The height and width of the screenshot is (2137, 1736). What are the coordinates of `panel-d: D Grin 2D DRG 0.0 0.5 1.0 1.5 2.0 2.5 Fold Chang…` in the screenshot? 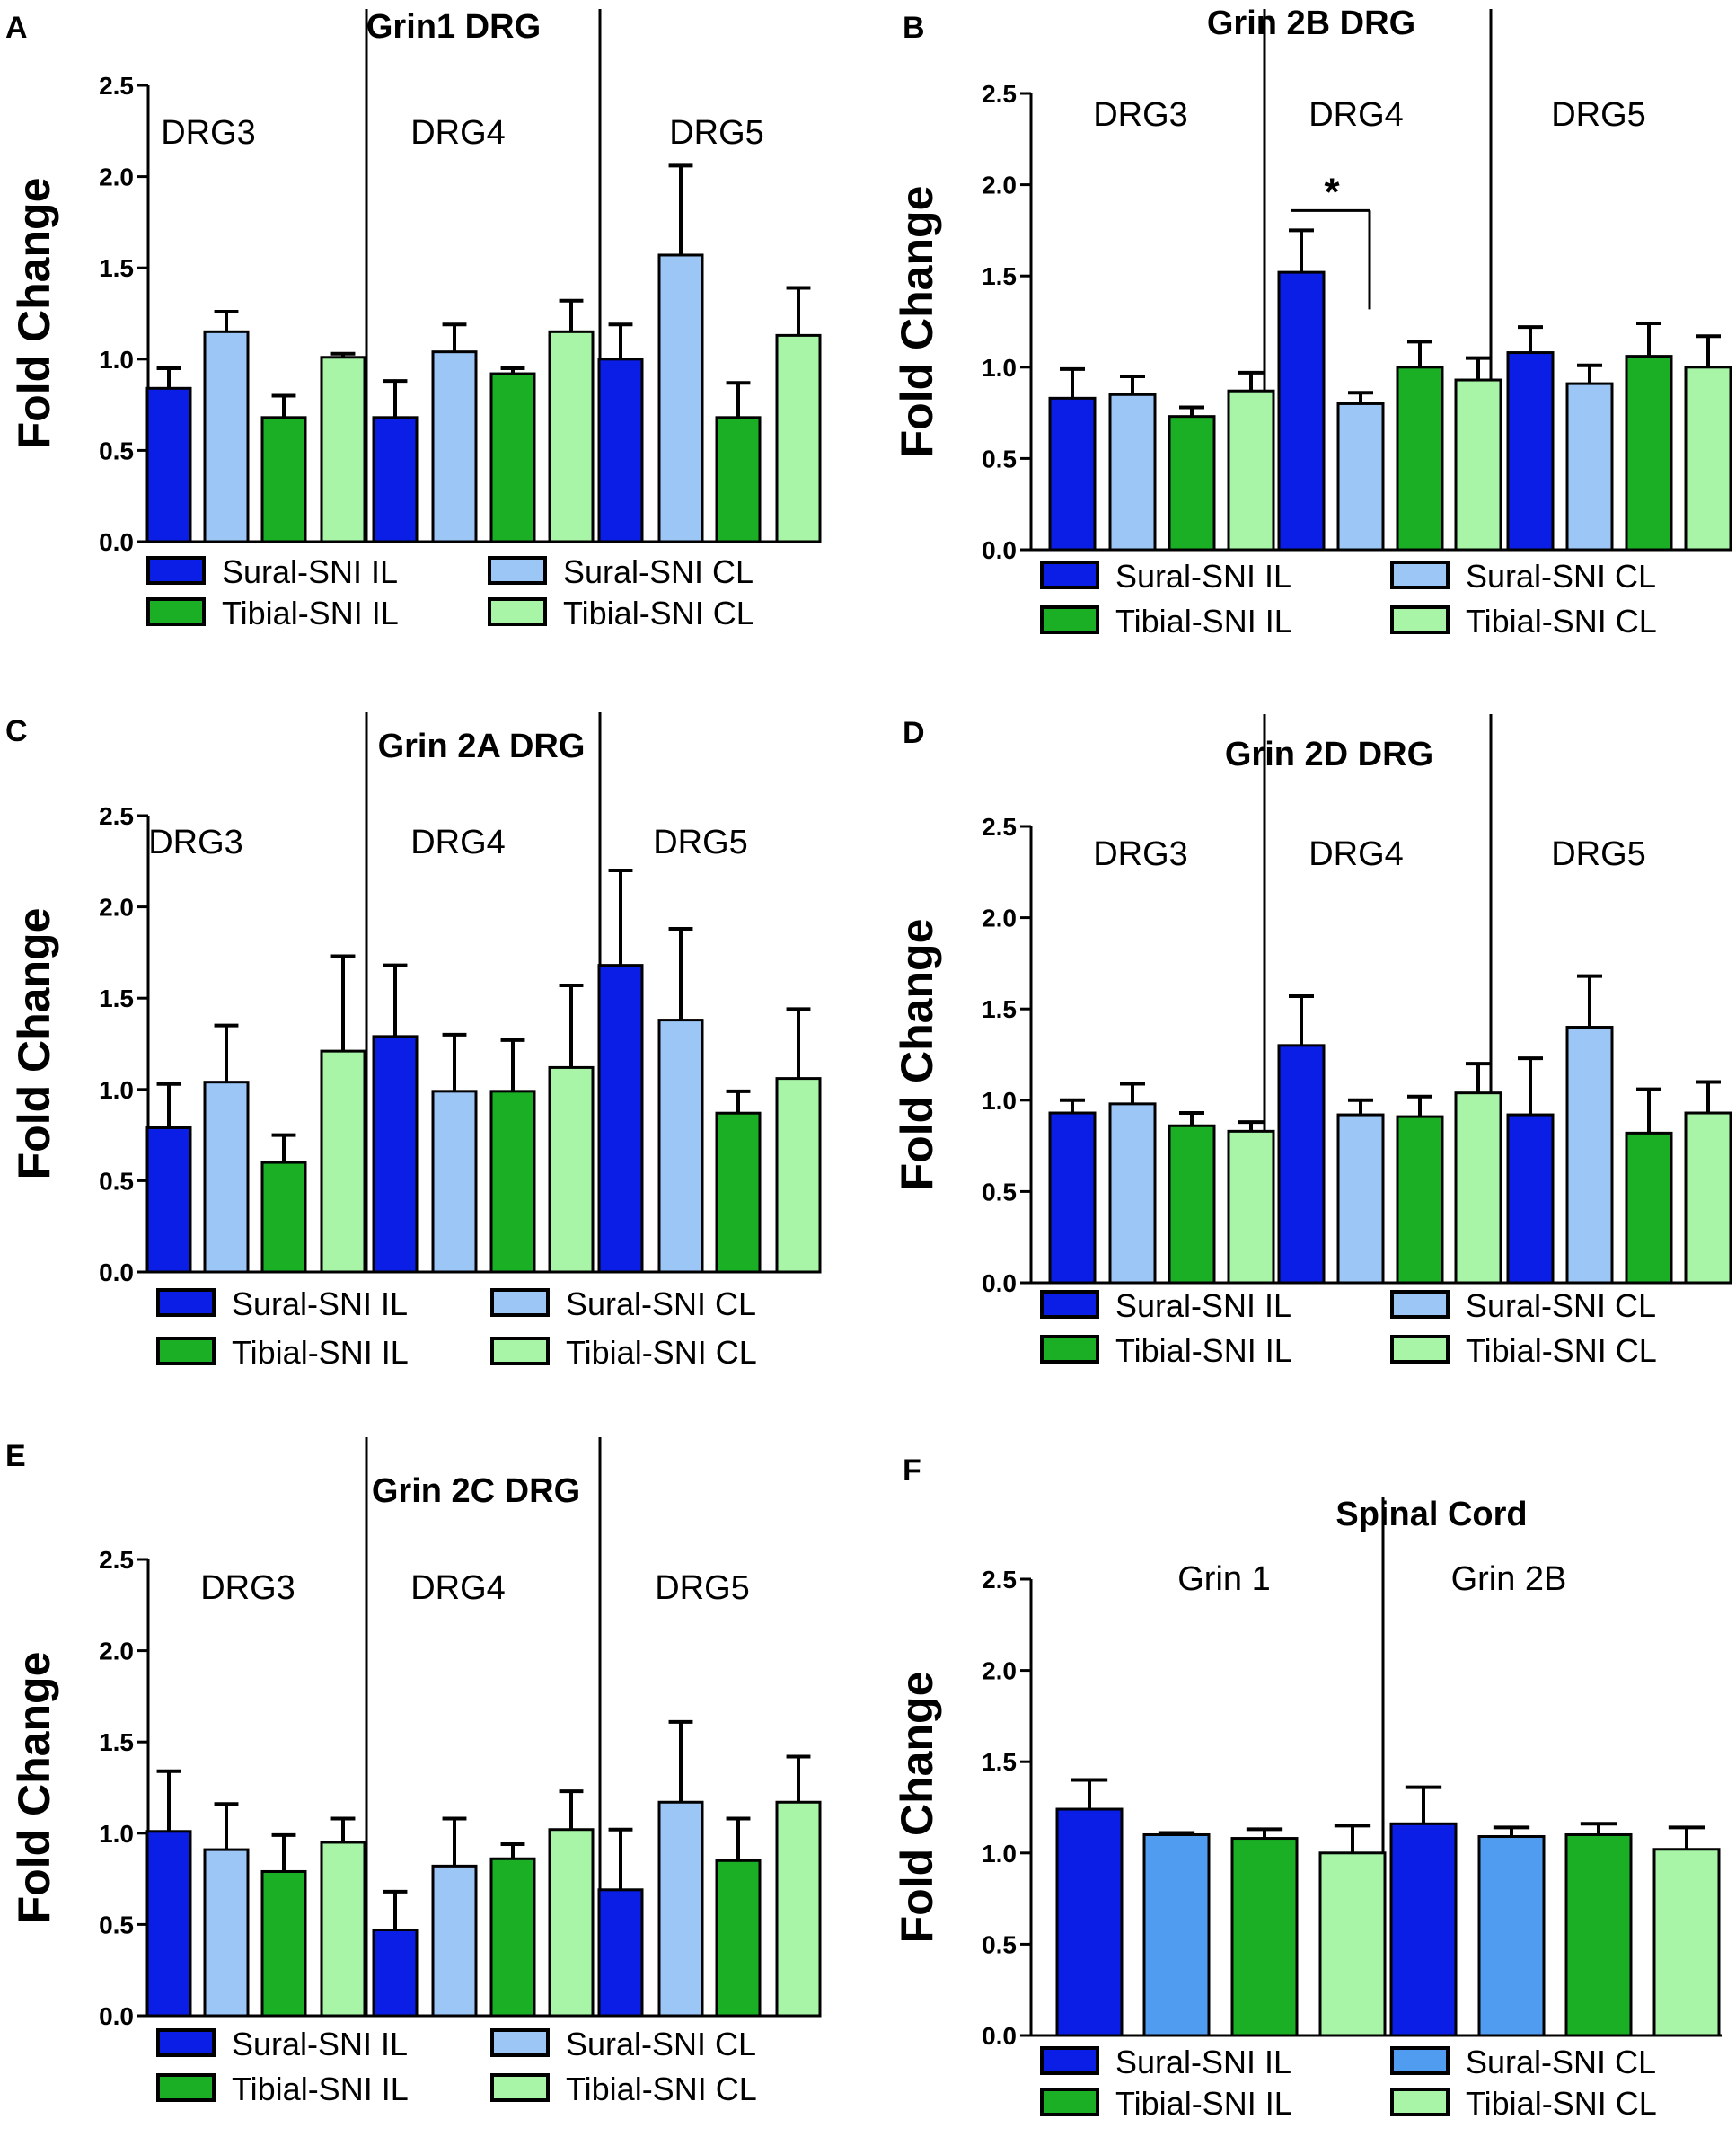 It's located at (1312, 1041).